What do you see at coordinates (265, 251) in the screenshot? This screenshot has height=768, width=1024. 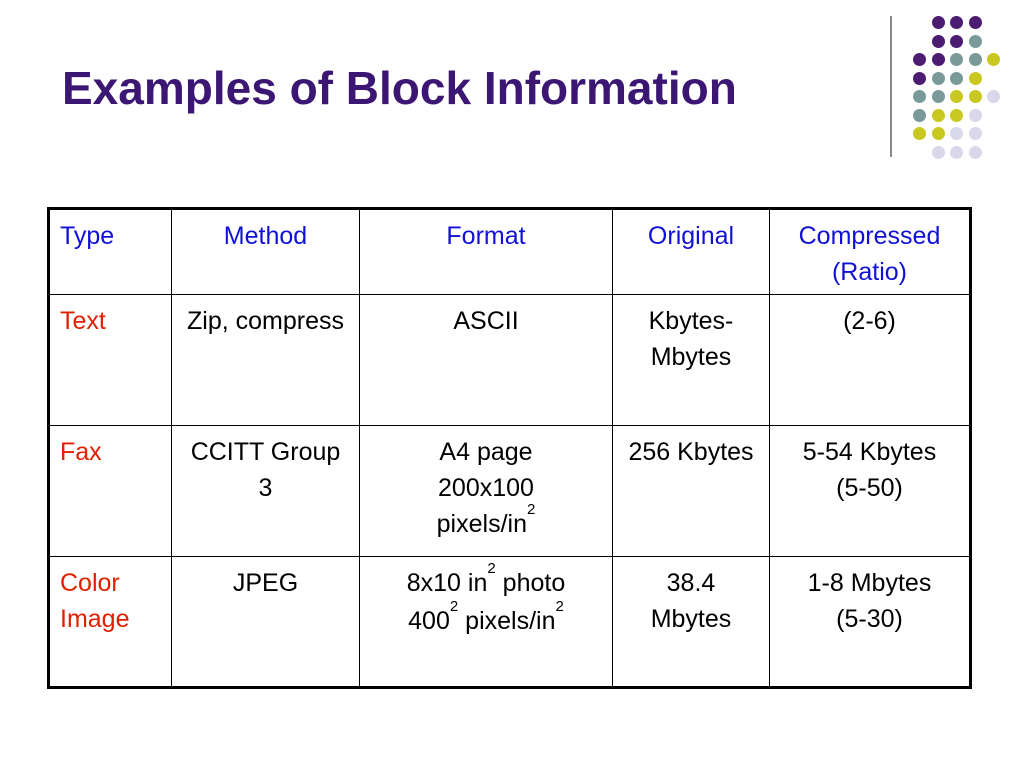 I see `header-method: Method` at bounding box center [265, 251].